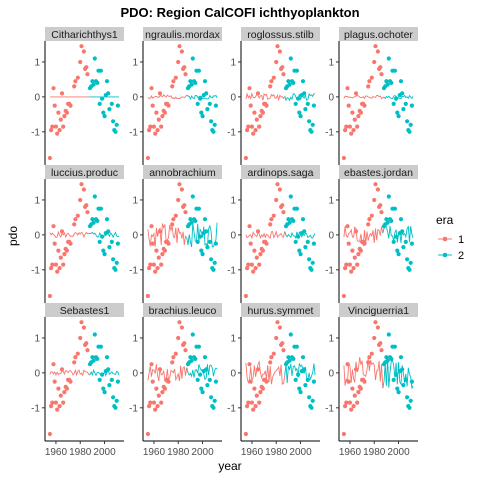  I want to click on facet-strip-label: plagus.ochoter, so click(378, 35).